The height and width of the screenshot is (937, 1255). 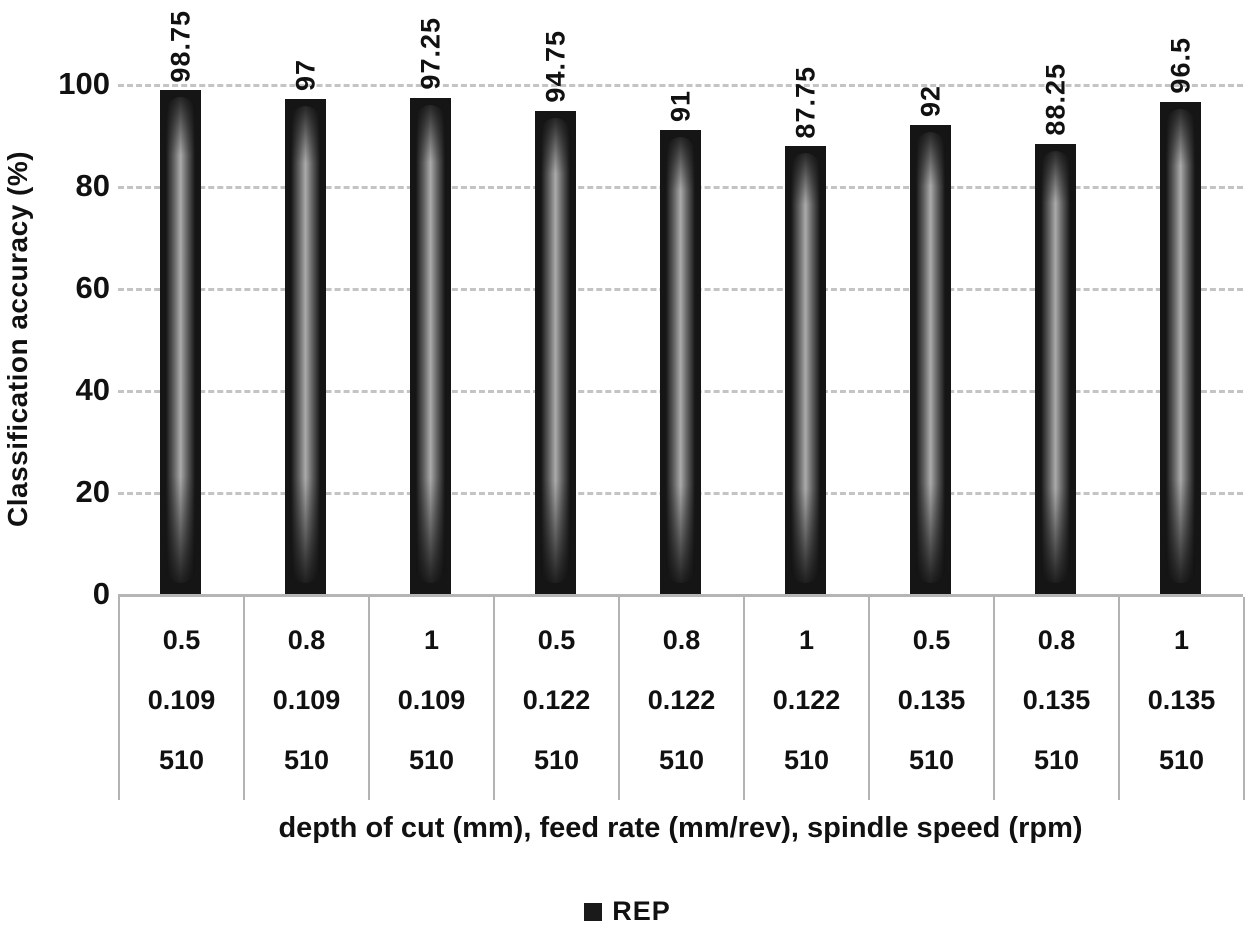 What do you see at coordinates (930, 100) in the screenshot?
I see `bar-value-label-7: 92` at bounding box center [930, 100].